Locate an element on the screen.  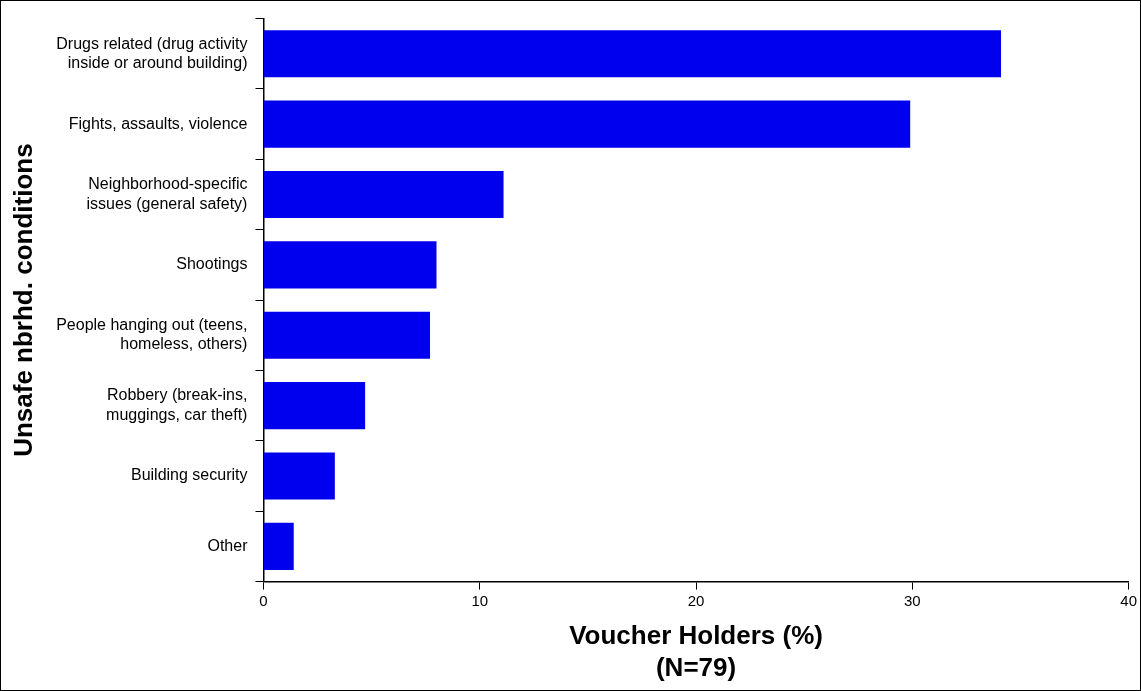
y-tick-label: Drugs related (drug activity inside or around building) is located at coordinates (152, 52).